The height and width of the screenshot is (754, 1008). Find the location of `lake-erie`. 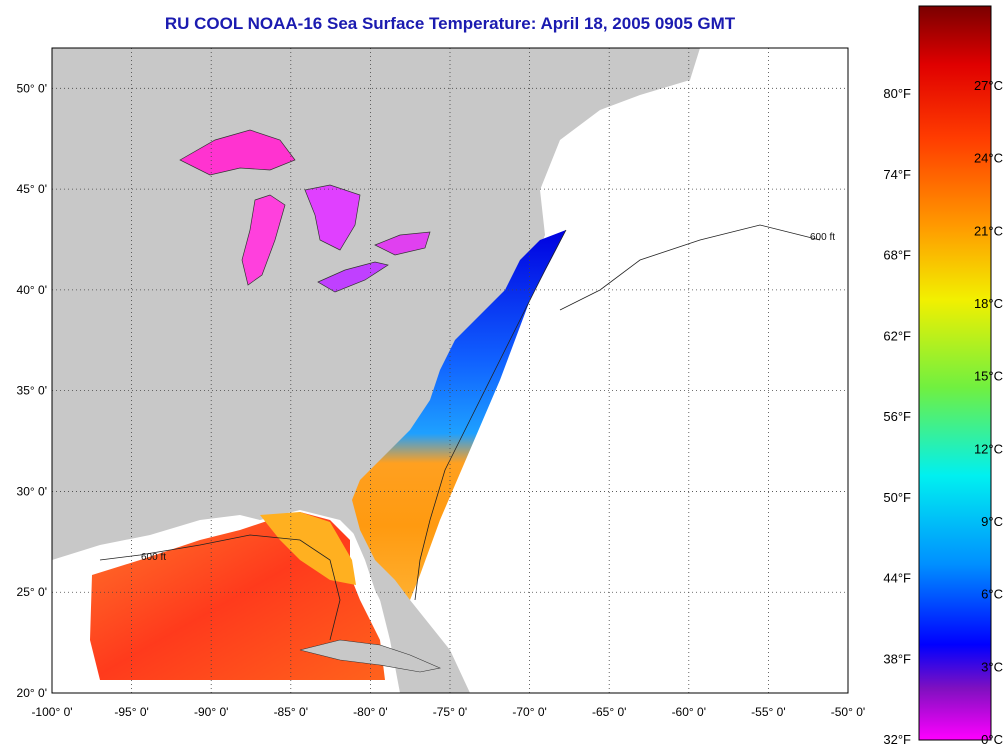

lake-erie is located at coordinates (353, 277).